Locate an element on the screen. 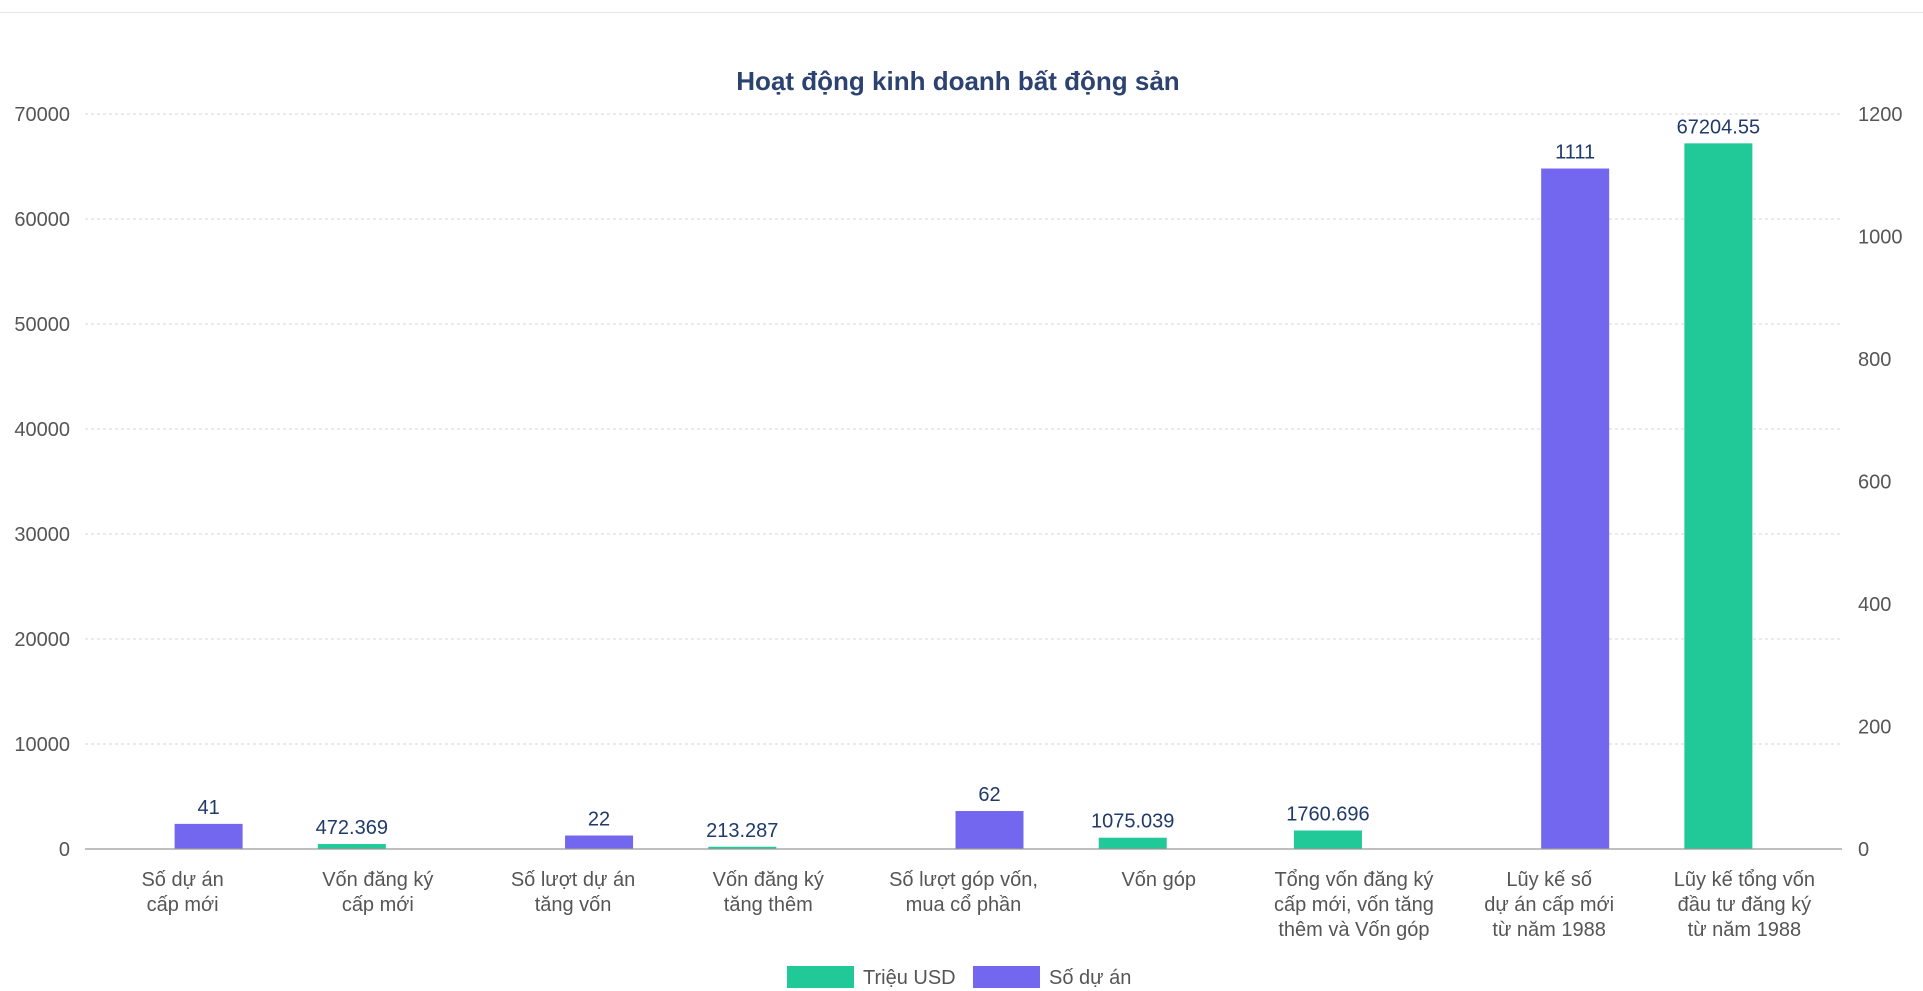  data-label: 22 is located at coordinates (599, 820).